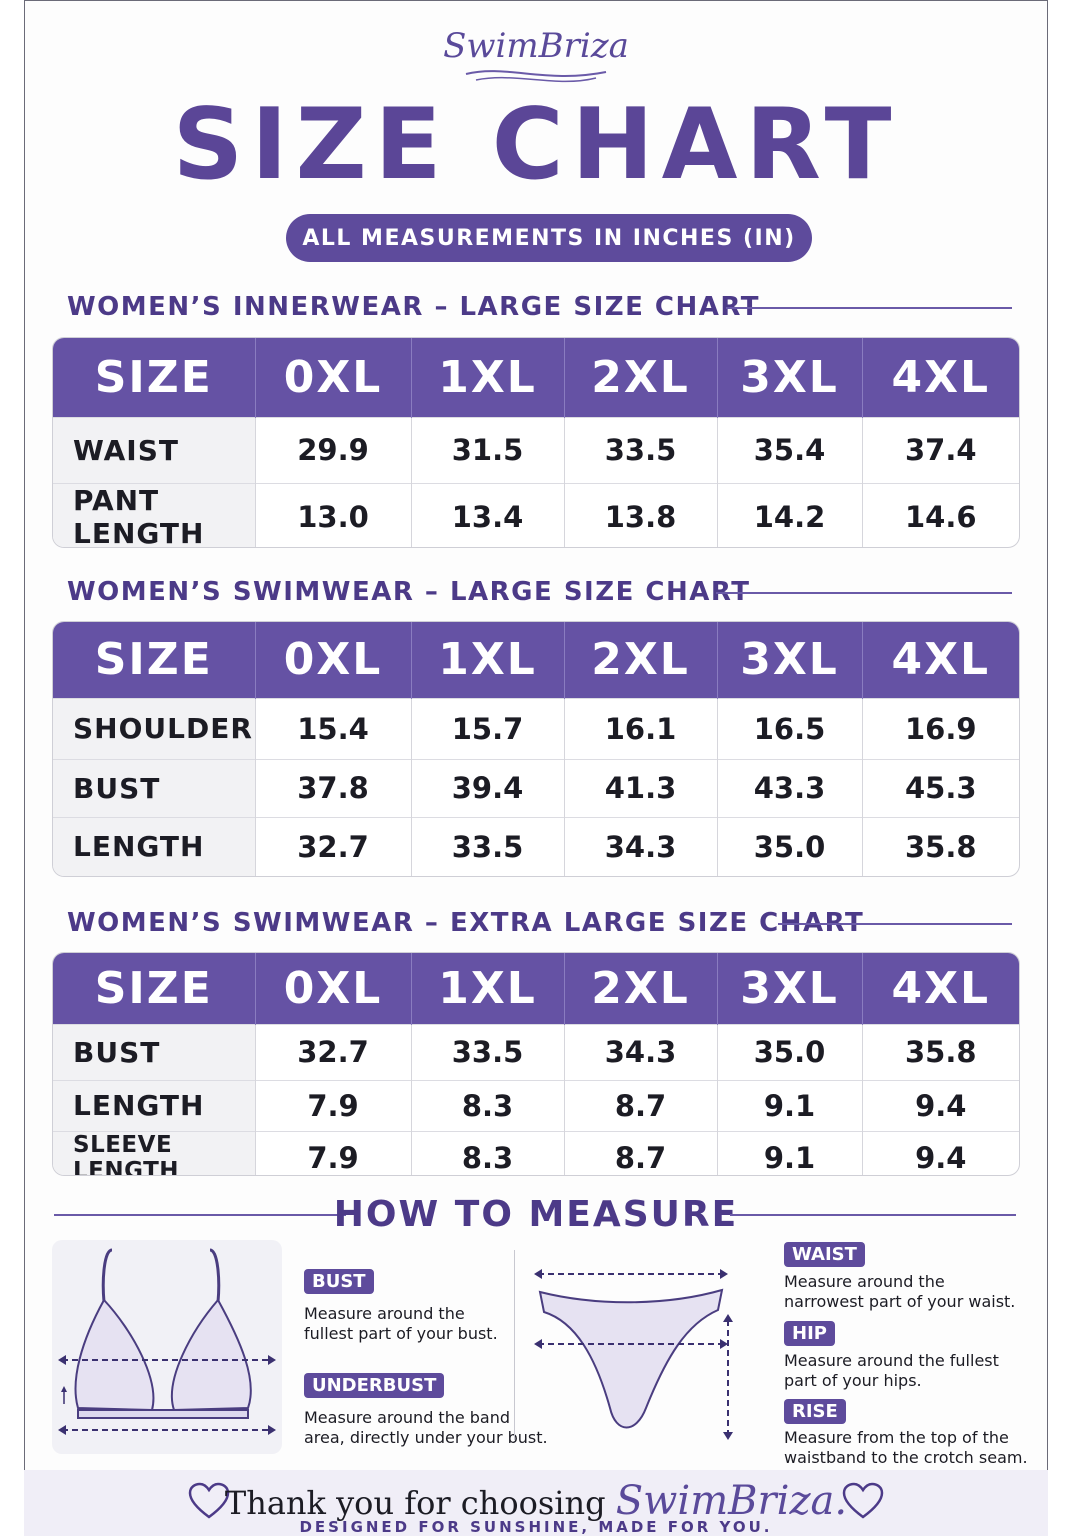 This screenshot has width=1072, height=1536. I want to click on header-cell: 2XL, so click(641, 988).